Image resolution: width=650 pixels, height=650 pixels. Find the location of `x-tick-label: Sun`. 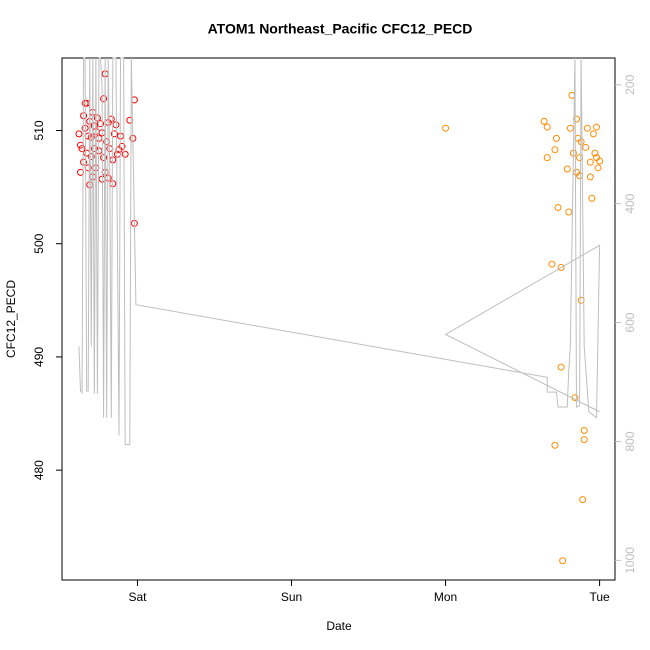

x-tick-label: Sun is located at coordinates (291, 597).